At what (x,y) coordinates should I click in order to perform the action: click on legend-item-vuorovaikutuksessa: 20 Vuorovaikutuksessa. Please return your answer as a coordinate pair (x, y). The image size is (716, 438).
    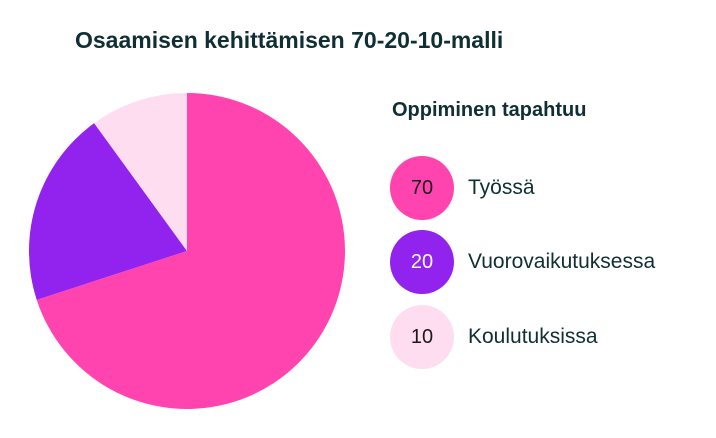
    Looking at the image, I should click on (522, 262).